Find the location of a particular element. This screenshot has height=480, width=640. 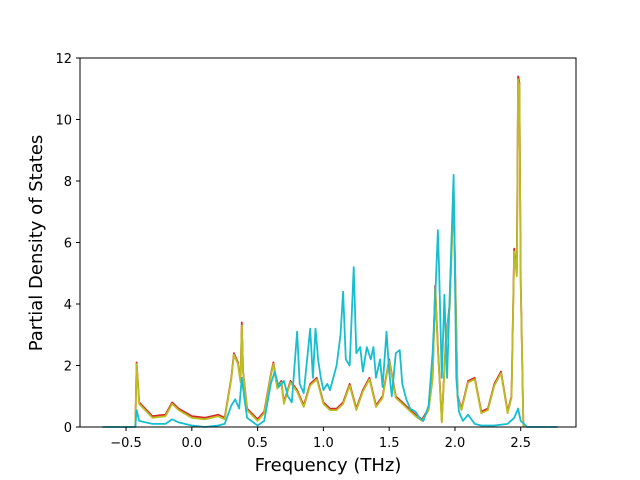

x-tick-label: 1.0 is located at coordinates (323, 443).